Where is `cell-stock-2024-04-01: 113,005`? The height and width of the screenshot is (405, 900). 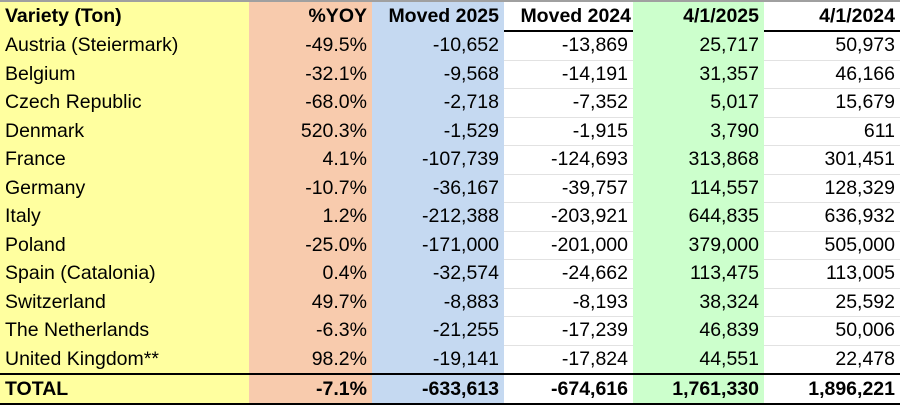
cell-stock-2024-04-01: 113,005 is located at coordinates (832, 274).